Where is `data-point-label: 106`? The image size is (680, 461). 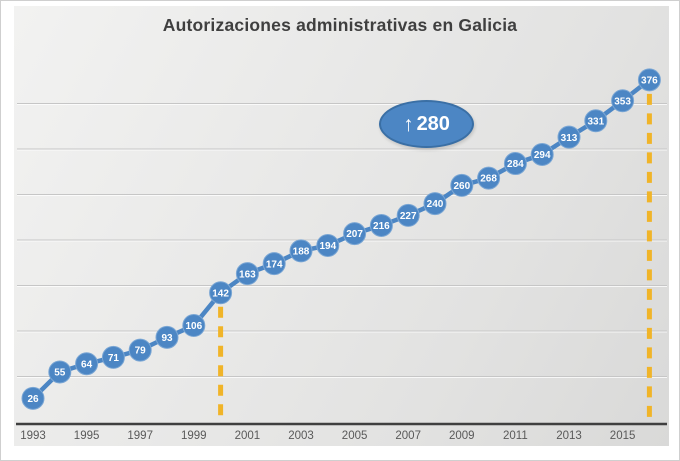
data-point-label: 106 is located at coordinates (193, 326).